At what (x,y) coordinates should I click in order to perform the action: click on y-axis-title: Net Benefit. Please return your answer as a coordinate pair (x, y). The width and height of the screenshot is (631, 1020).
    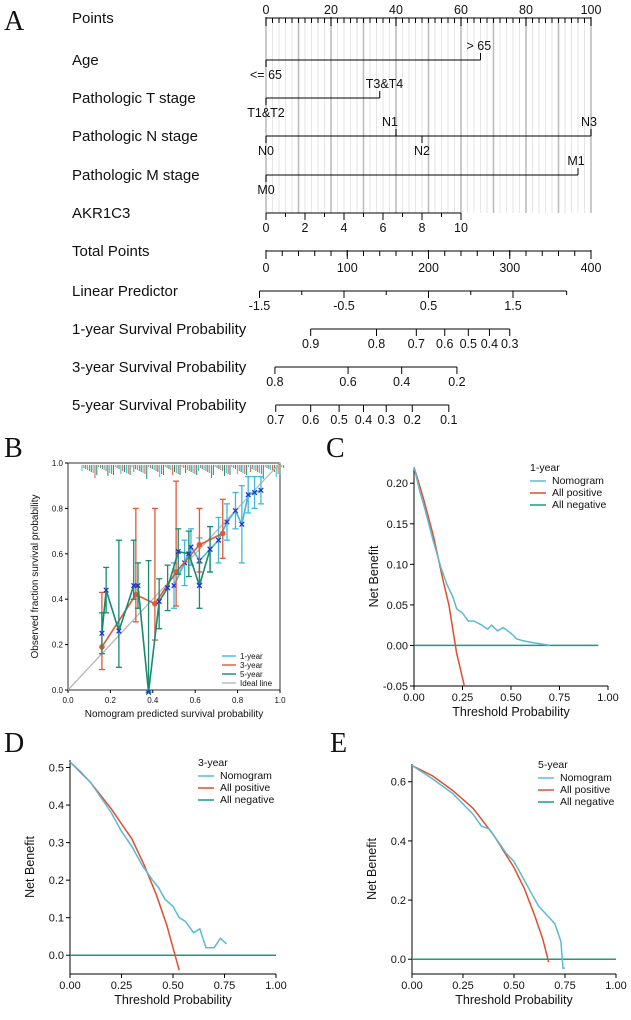
    Looking at the image, I should click on (374, 576).